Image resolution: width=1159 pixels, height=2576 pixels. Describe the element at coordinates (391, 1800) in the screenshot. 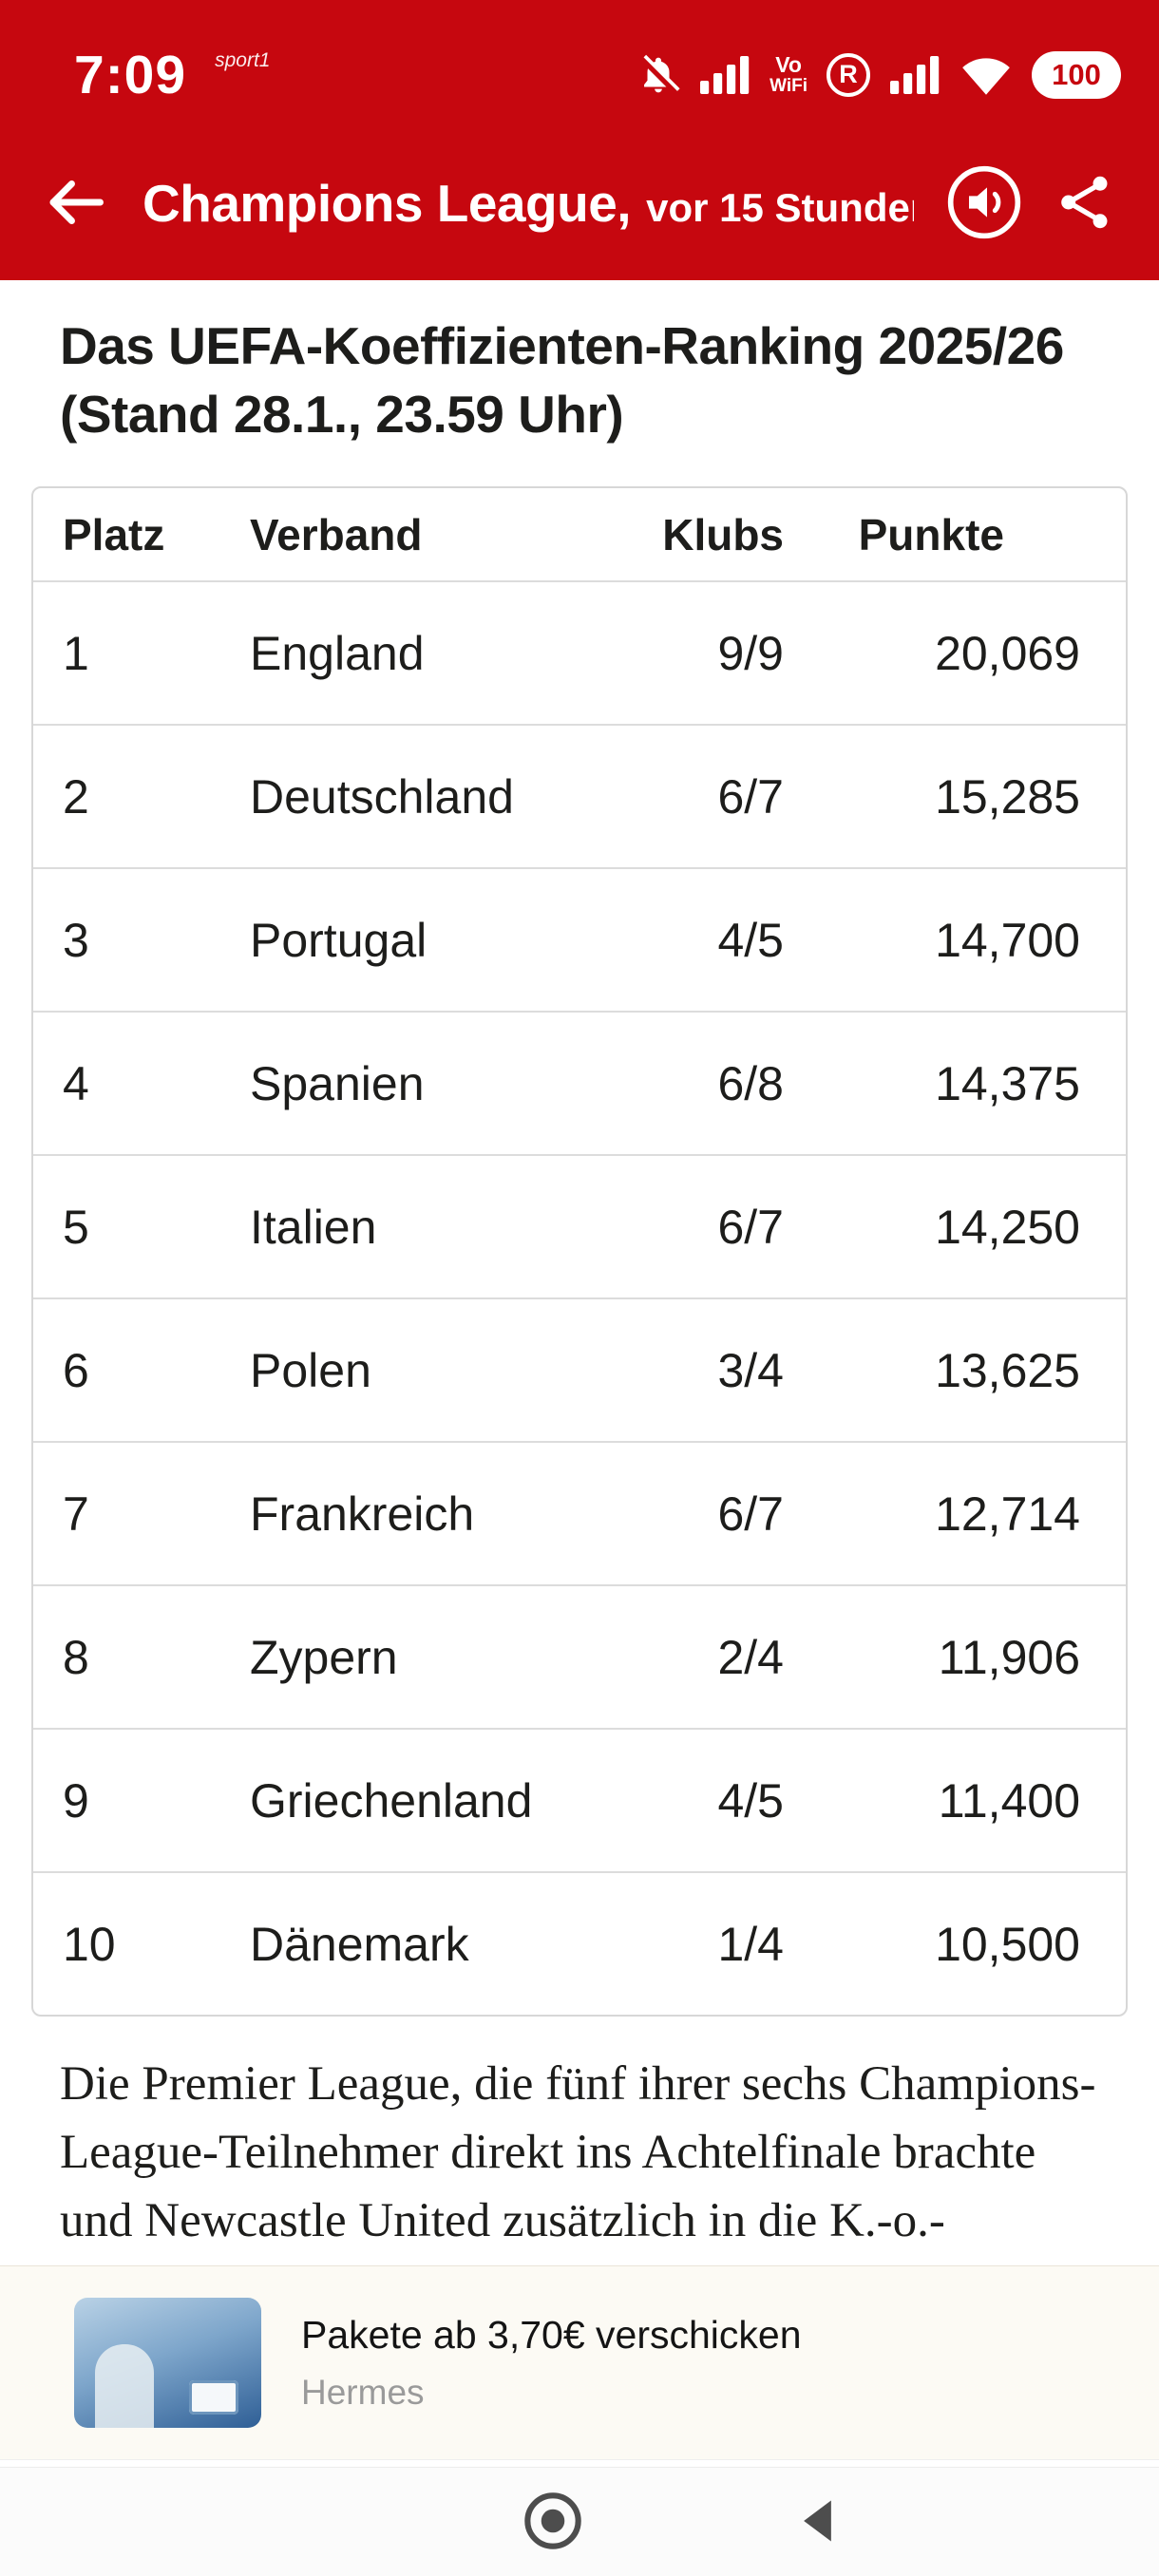

I see `cell-verband: Griechenland` at that location.